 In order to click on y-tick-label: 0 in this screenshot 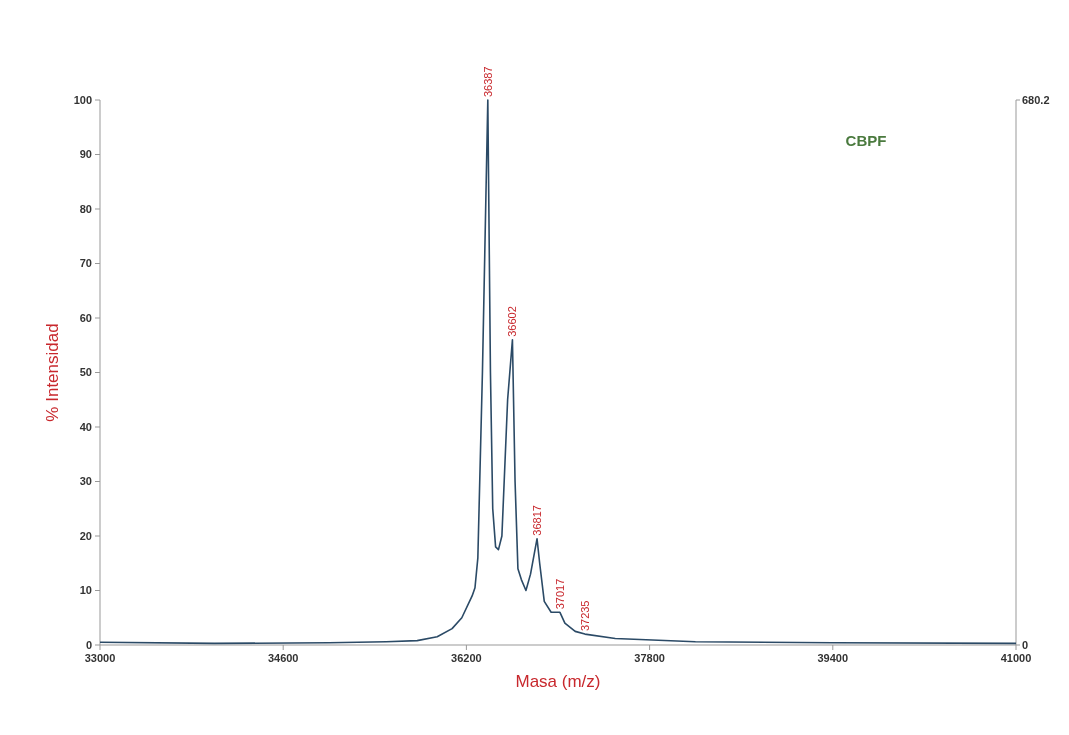, I will do `click(88, 644)`.